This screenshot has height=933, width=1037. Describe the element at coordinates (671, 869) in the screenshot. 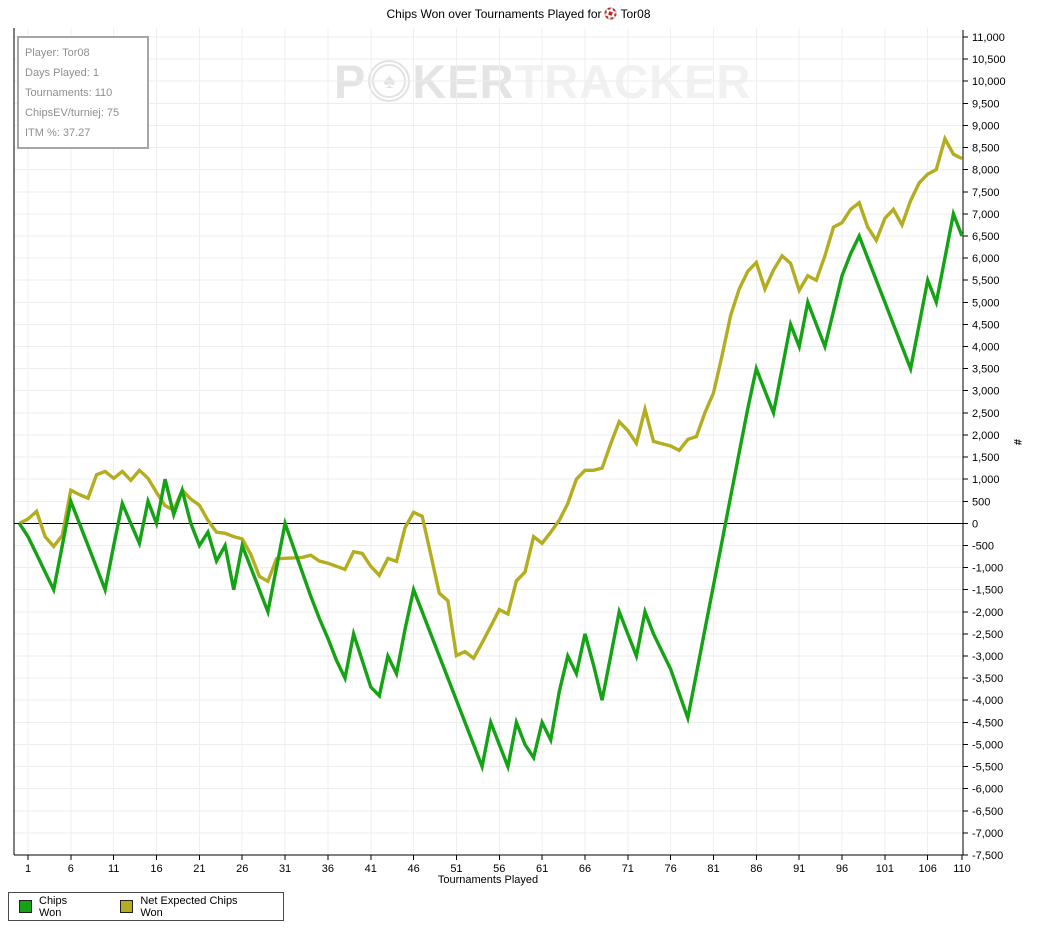

I see `svg-text: 76` at that location.